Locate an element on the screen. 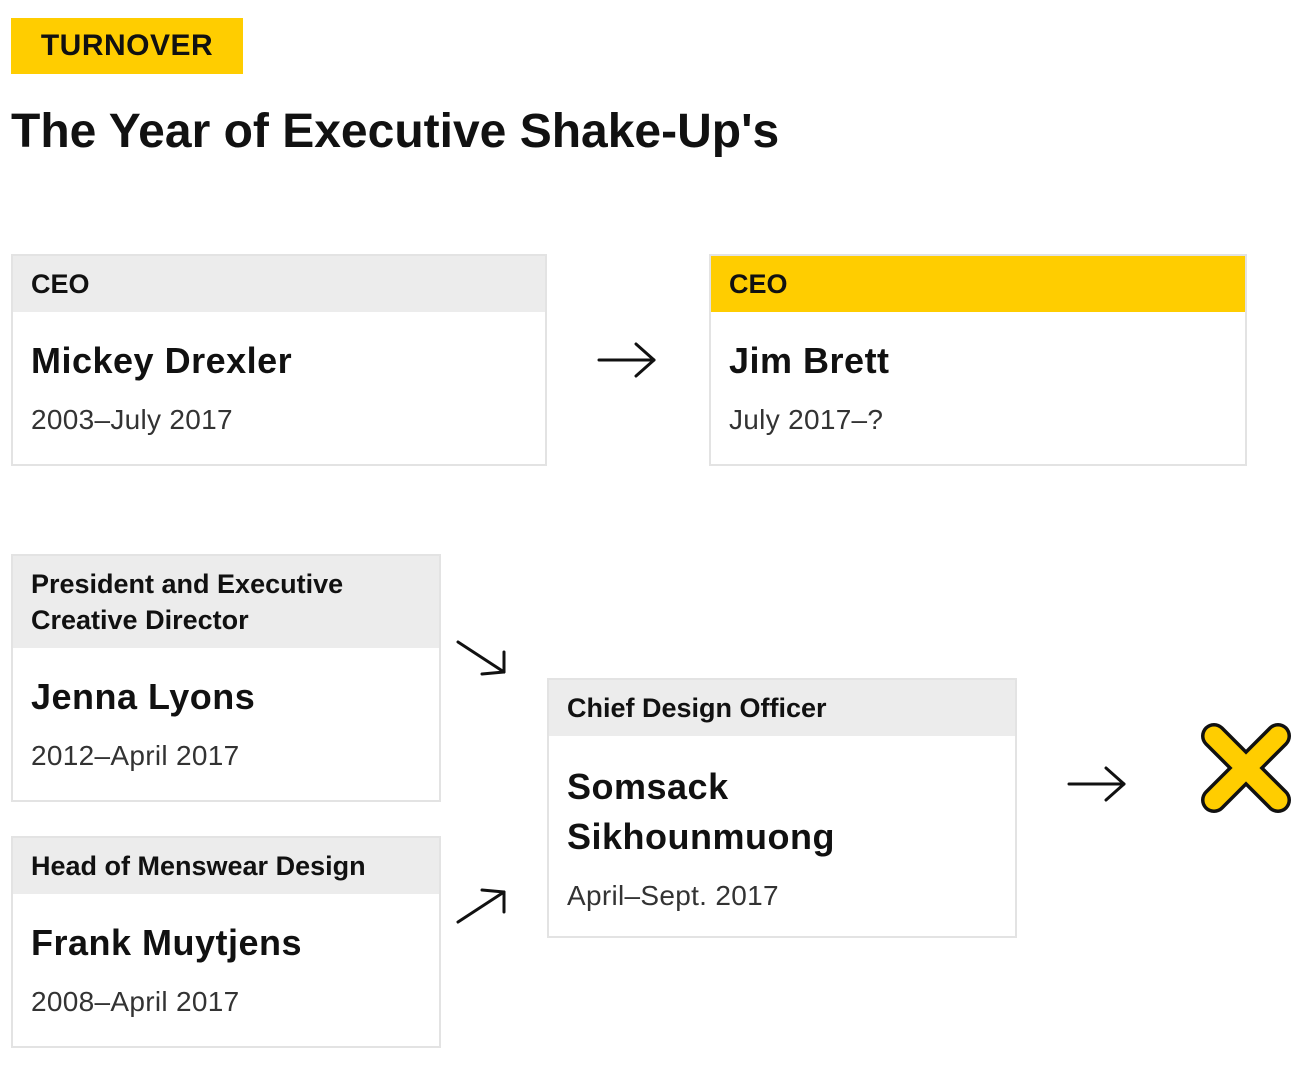 Image resolution: width=1316 pixels, height=1070 pixels. card-jim-brett: CEO Jim Brett July 2017–? is located at coordinates (978, 360).